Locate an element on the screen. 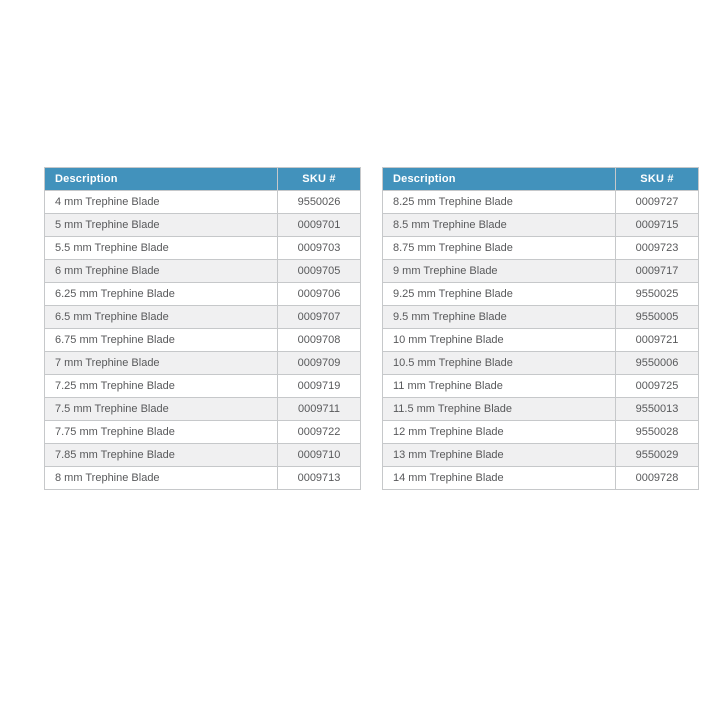  description-cell: 11 mm Trephine Blade is located at coordinates (499, 386).